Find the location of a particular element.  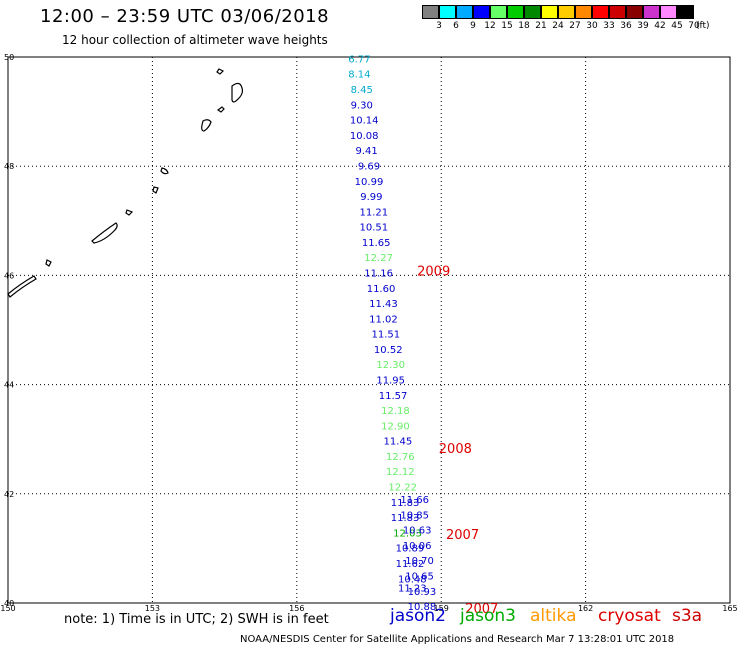

wave-height-label: 9.30 is located at coordinates (362, 105).